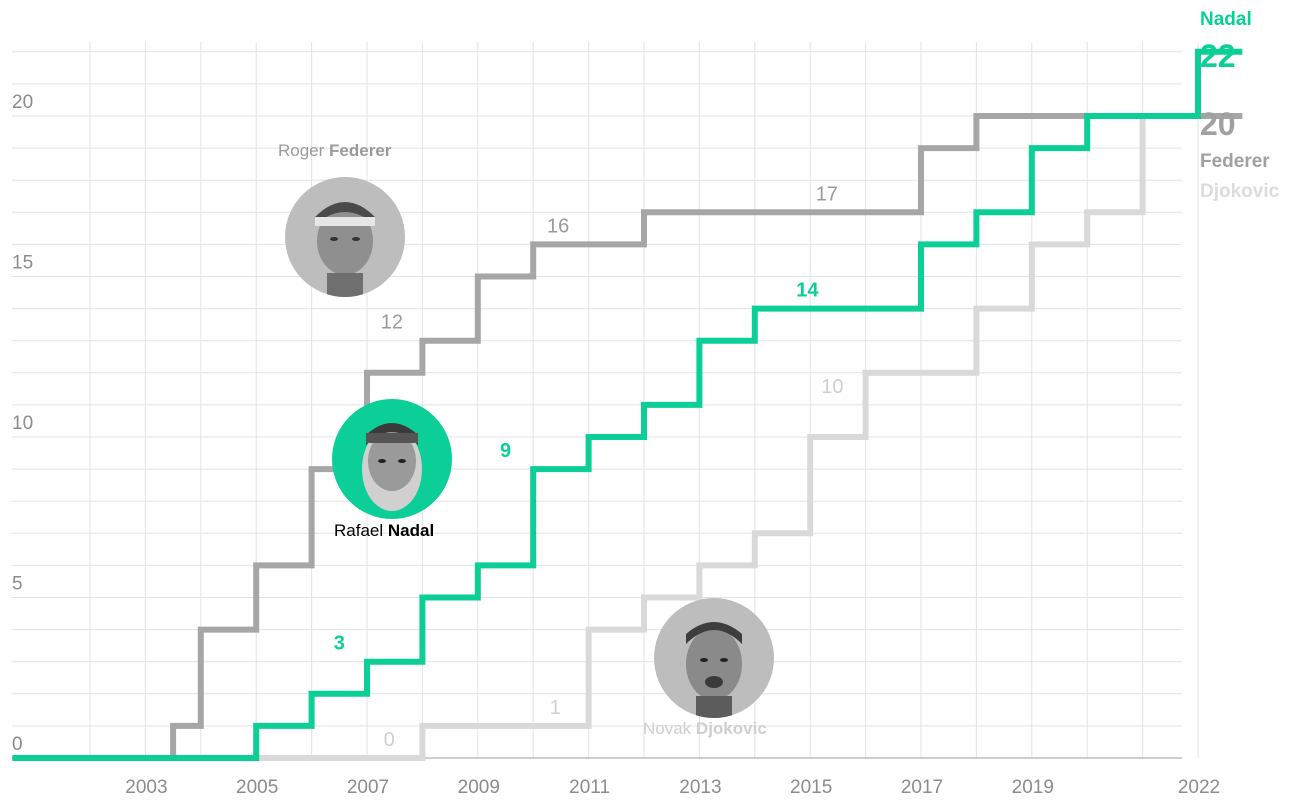 The width and height of the screenshot is (1293, 808). I want to click on annotation-nadal: 9, so click(505, 451).